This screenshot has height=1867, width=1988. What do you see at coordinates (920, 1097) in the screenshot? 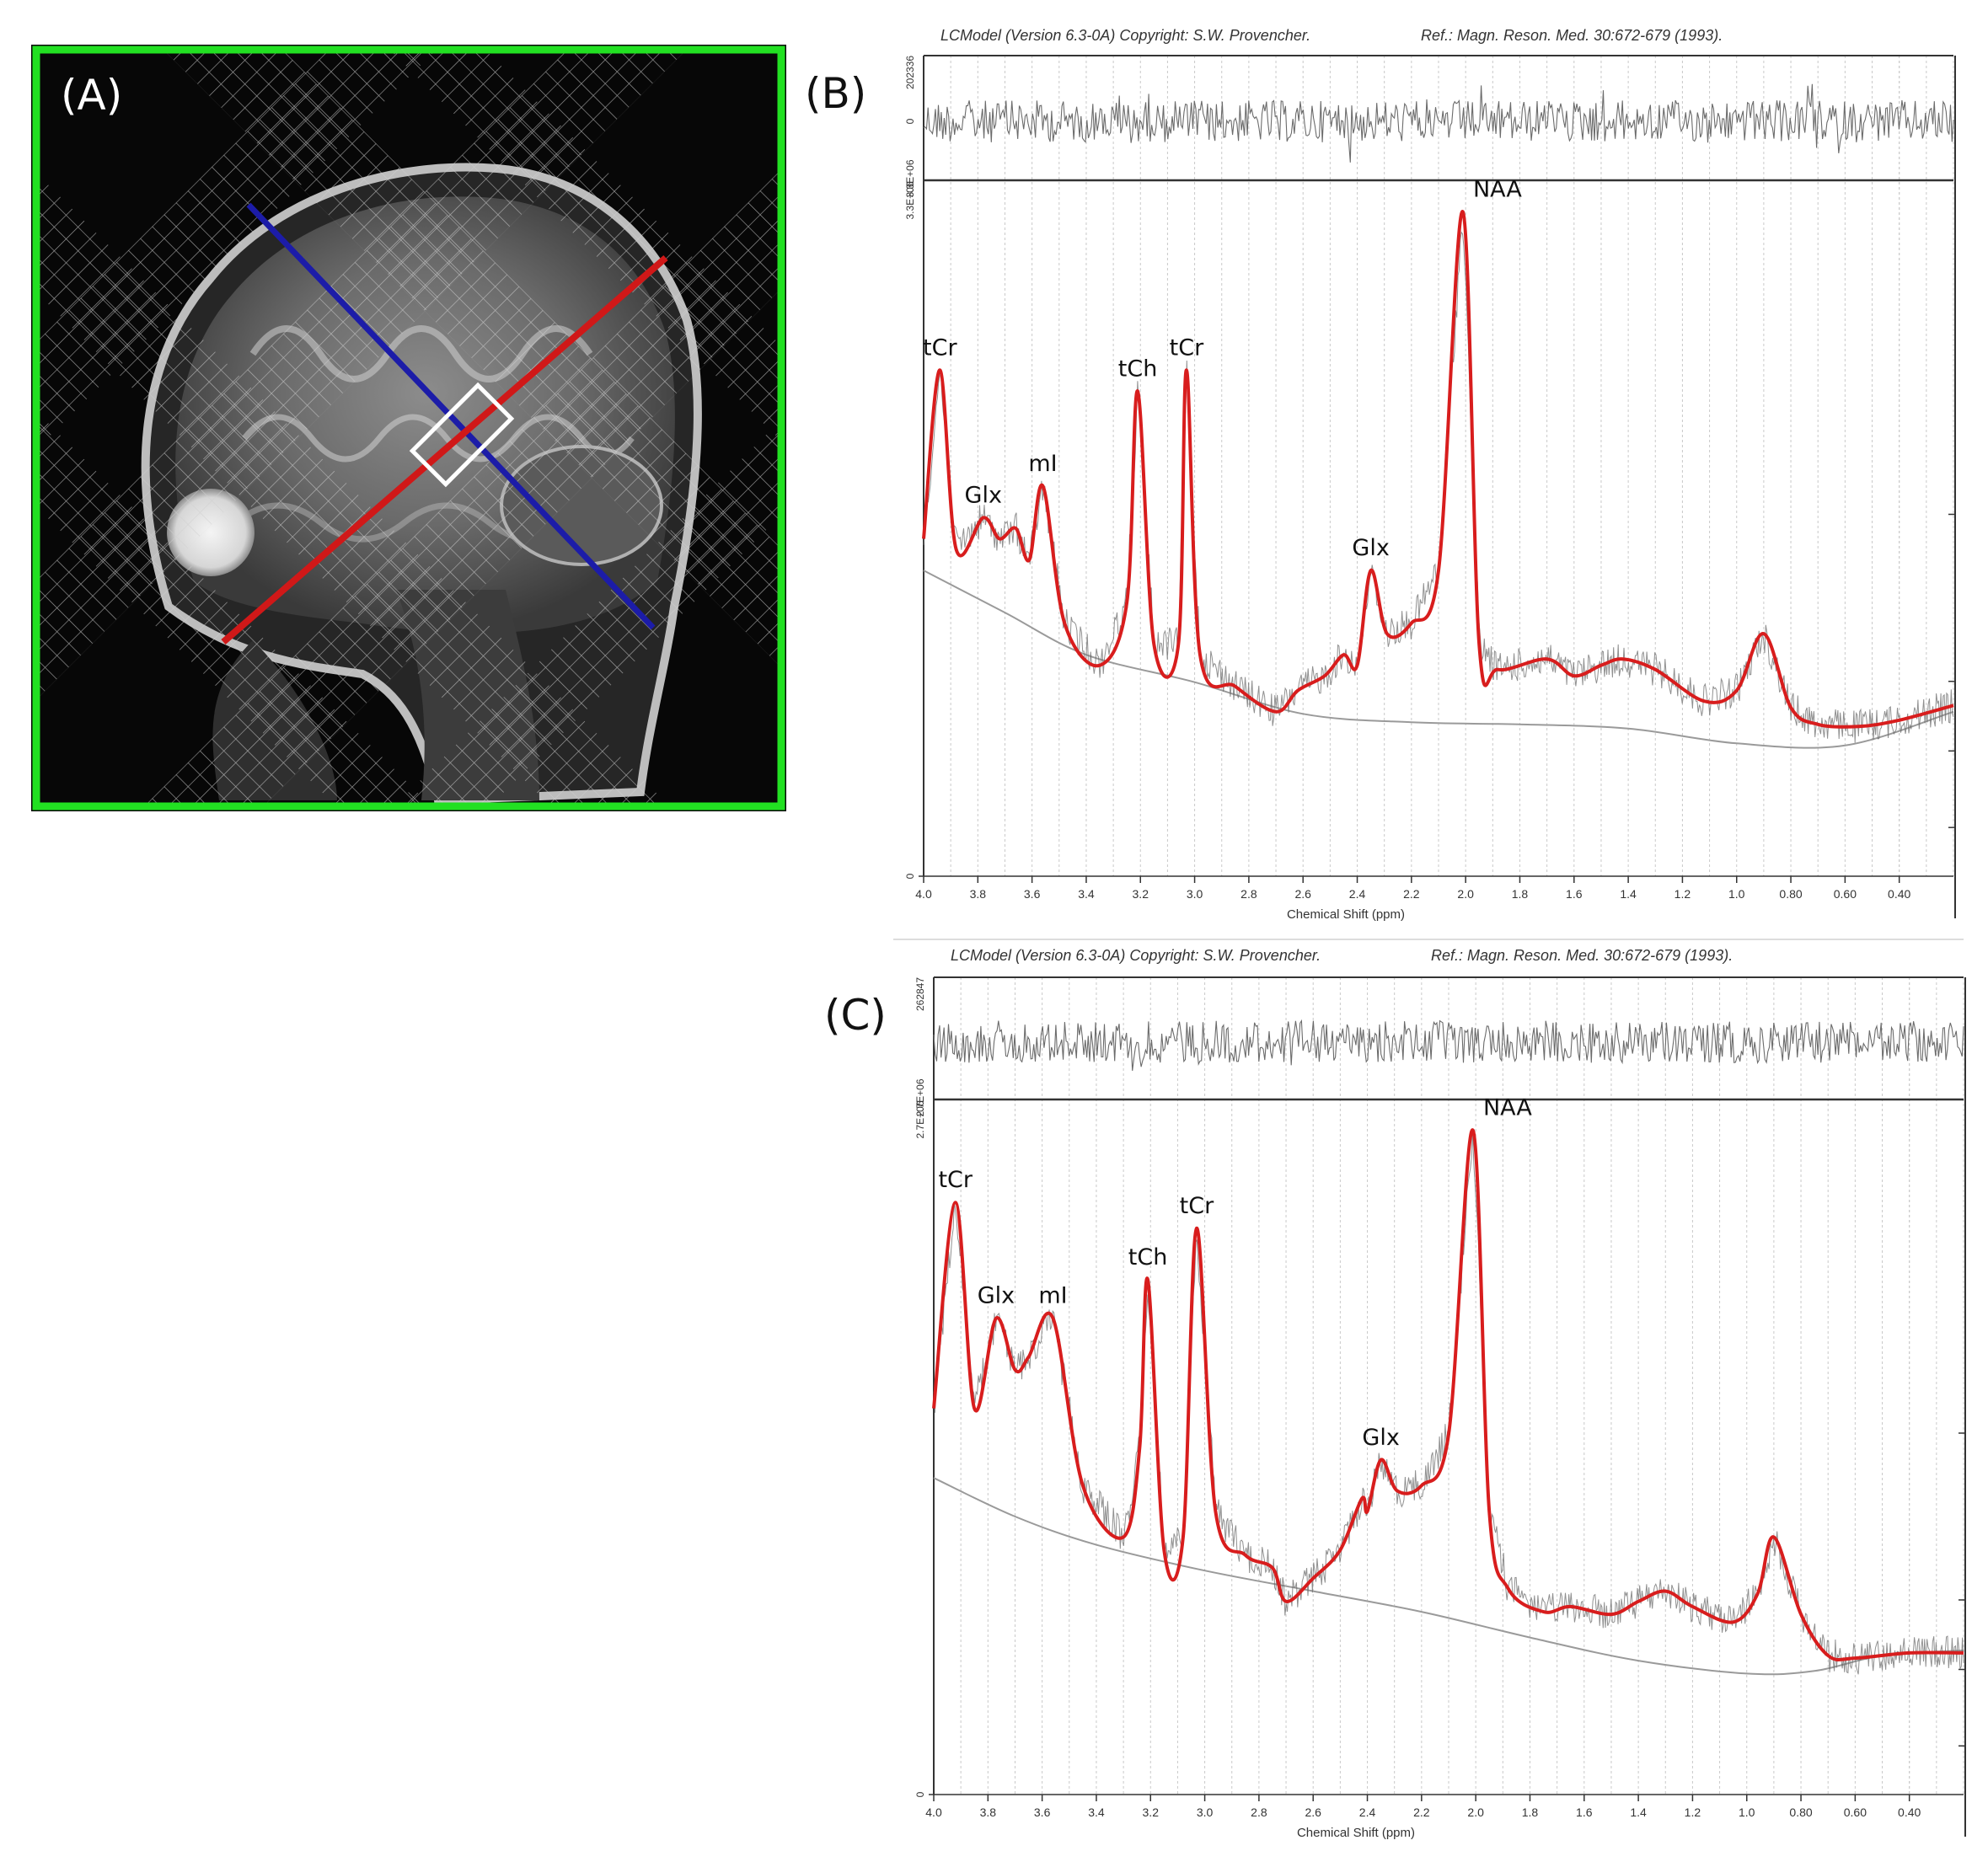
I see `residual-tick-label: 2.7E+06` at bounding box center [920, 1097].